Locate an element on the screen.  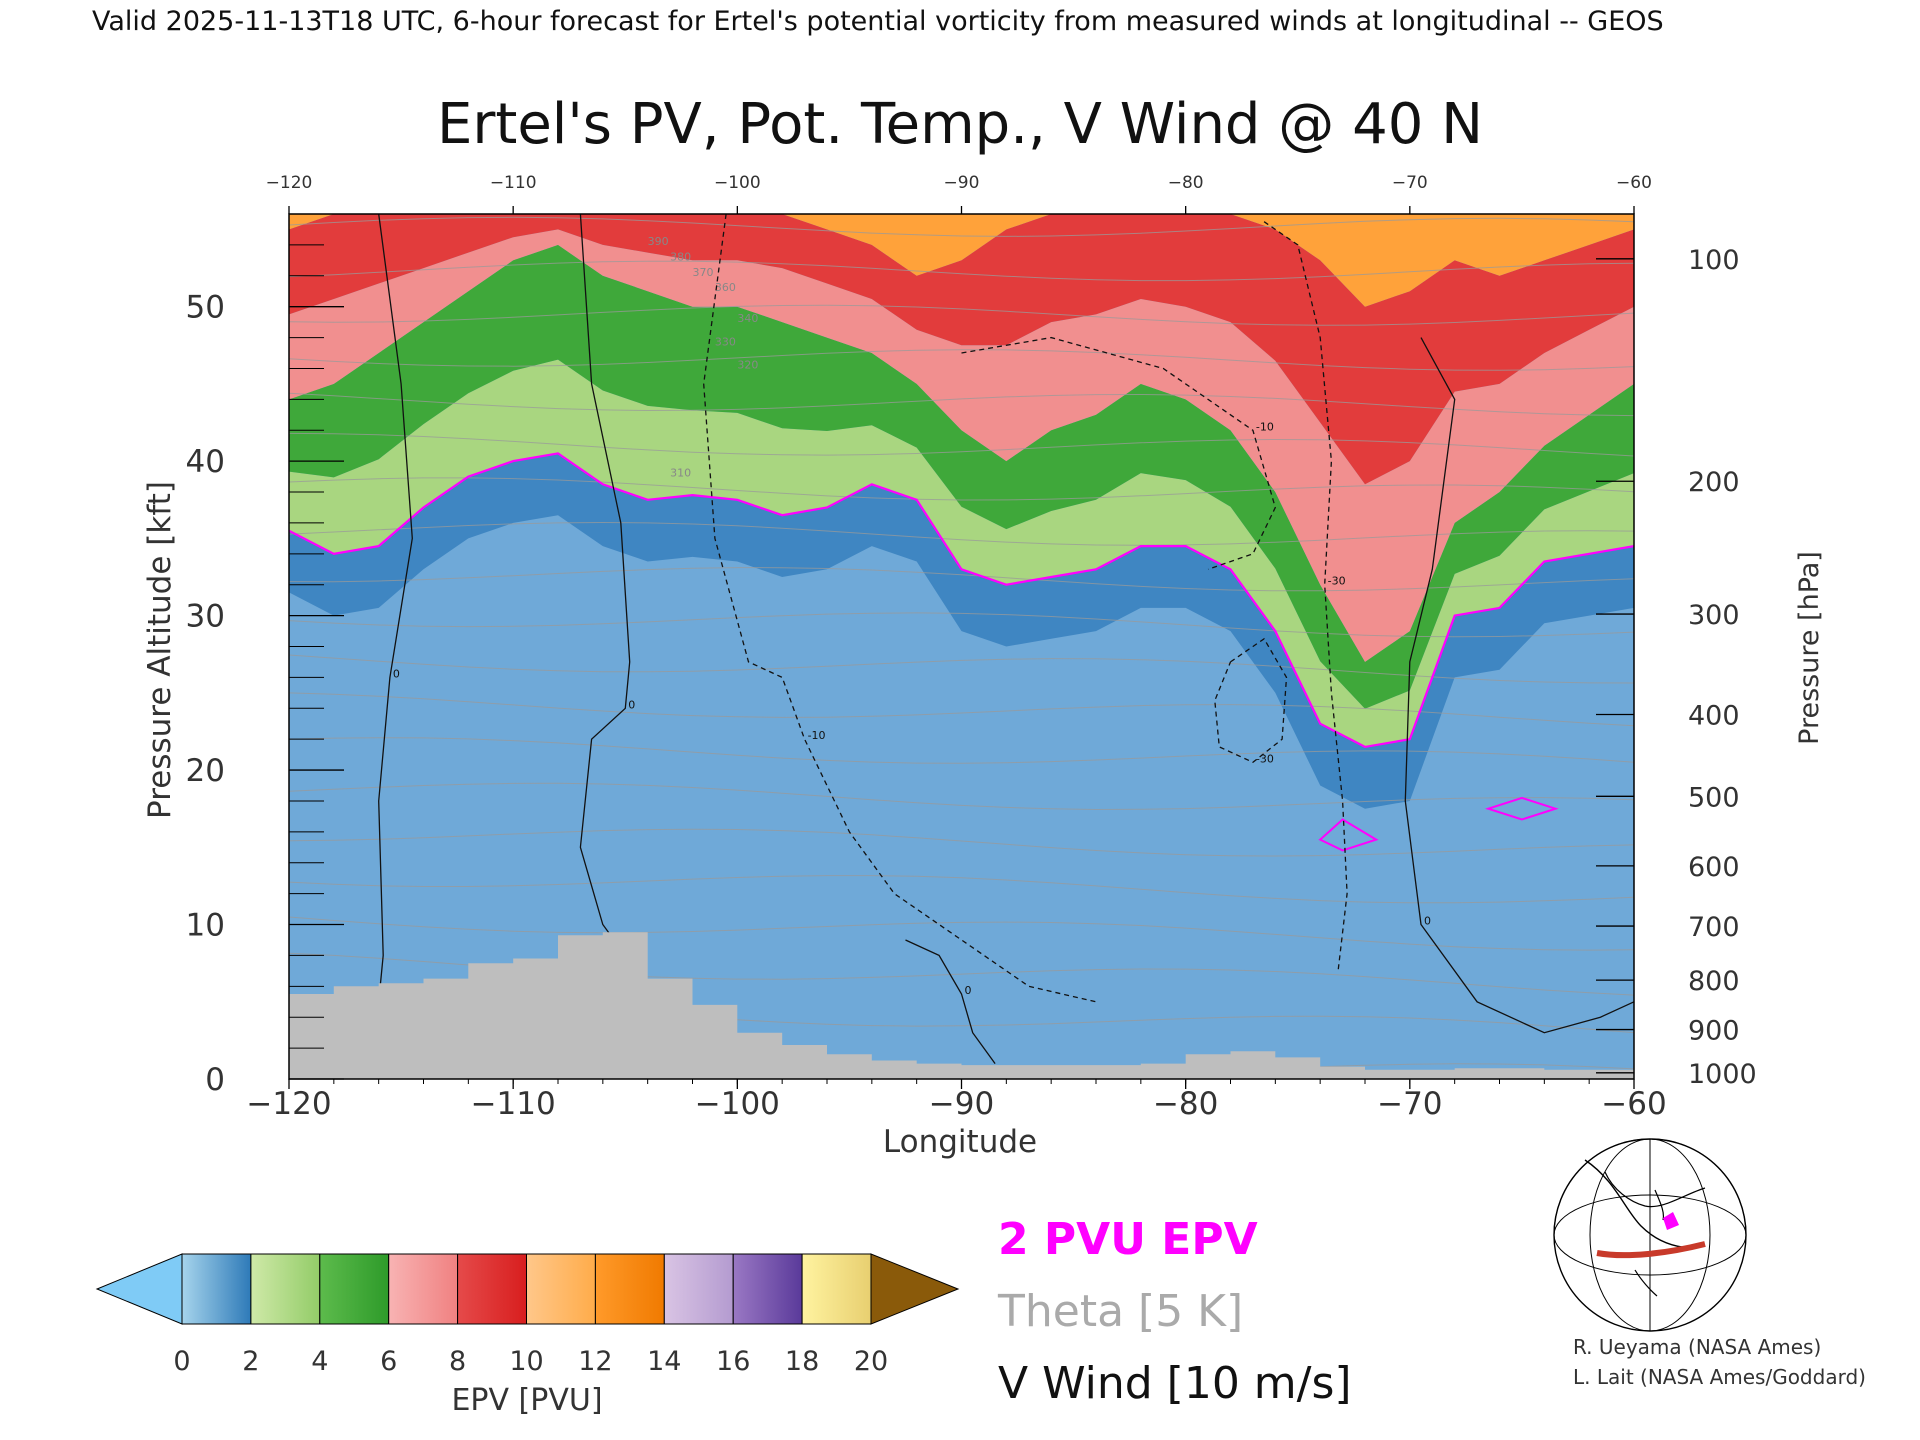
colorbar-tick-label: 20 is located at coordinates (871, 1361).